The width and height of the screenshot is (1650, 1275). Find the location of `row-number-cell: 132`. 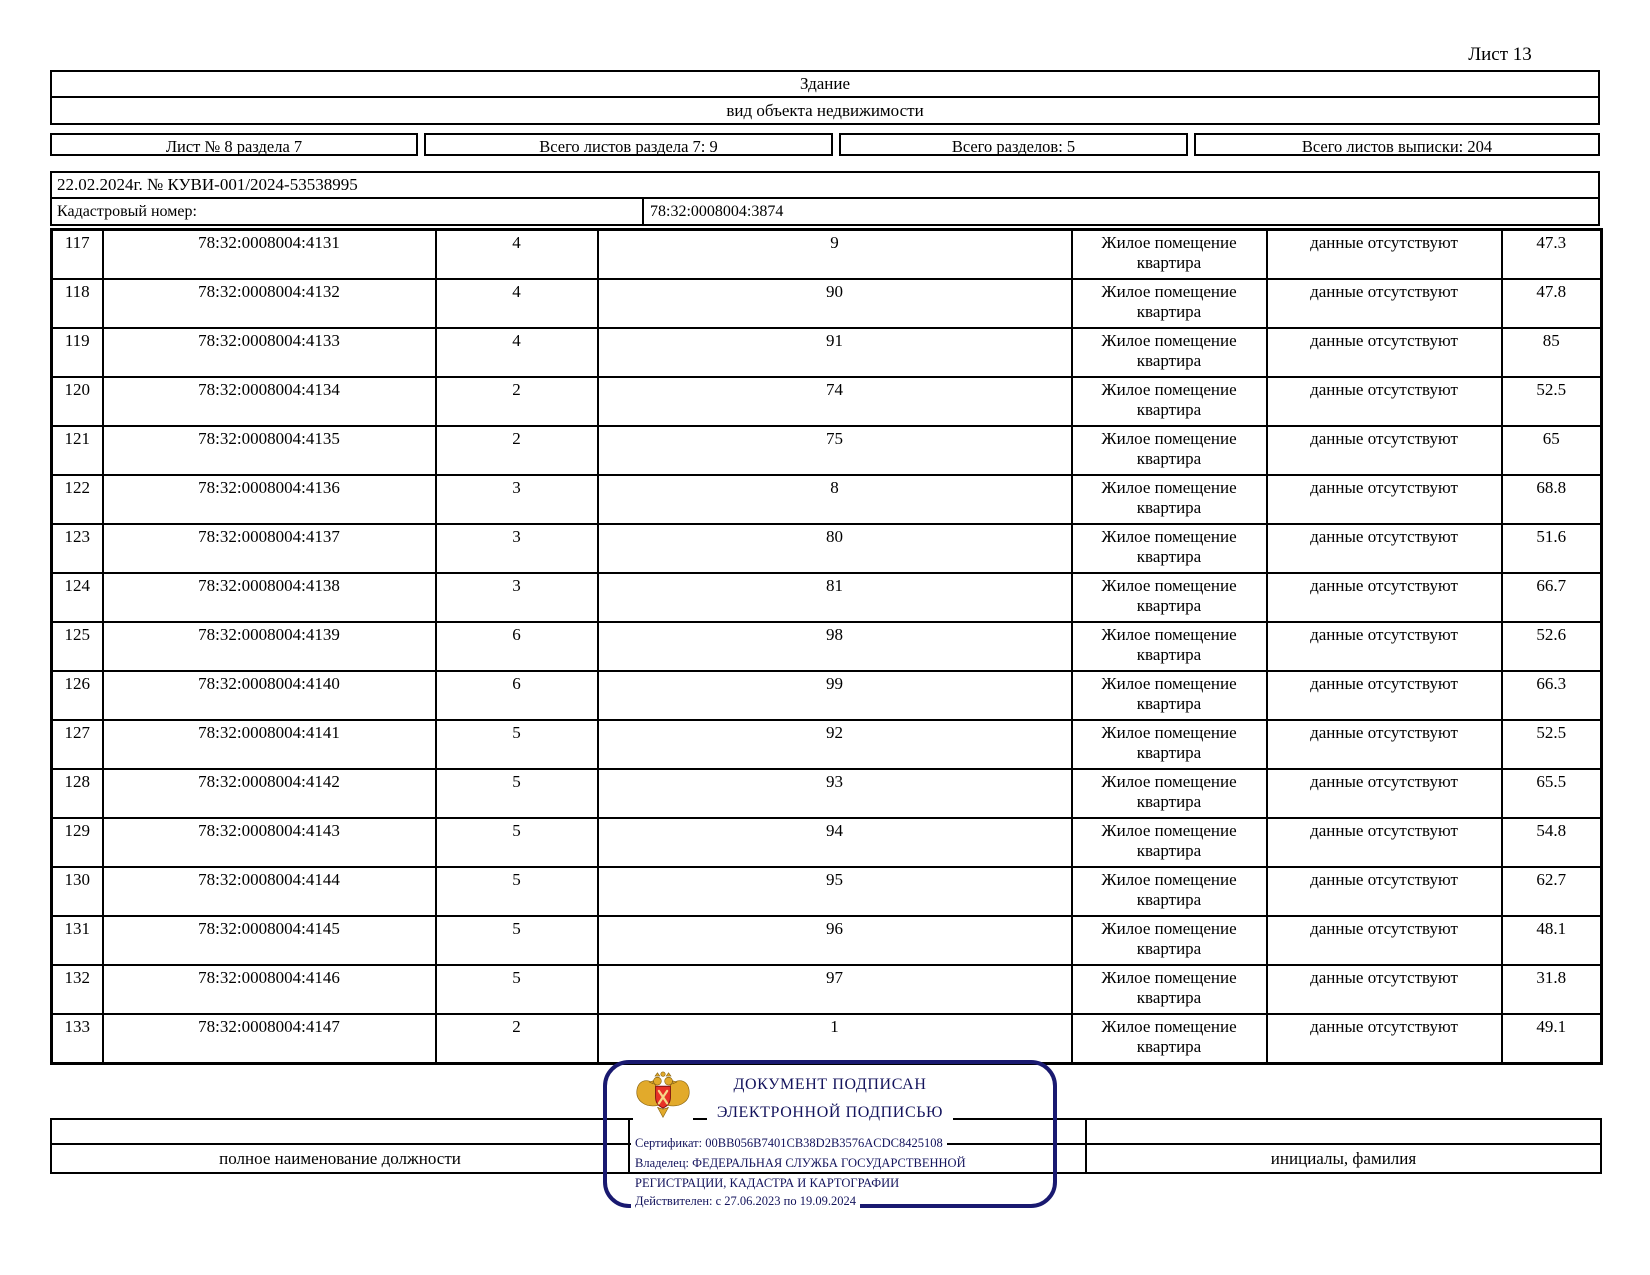

row-number-cell: 132 is located at coordinates (77, 989).